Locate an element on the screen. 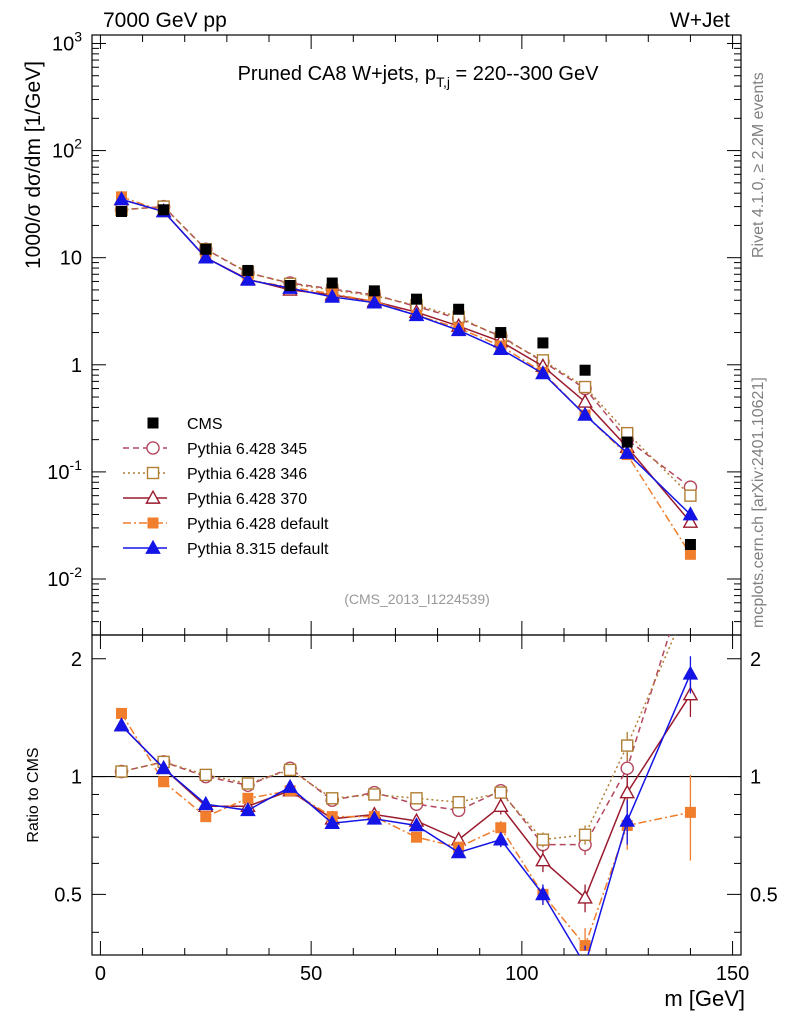 The height and width of the screenshot is (1024, 786). ratio-tick-label-right: 0.5 is located at coordinates (764, 895).